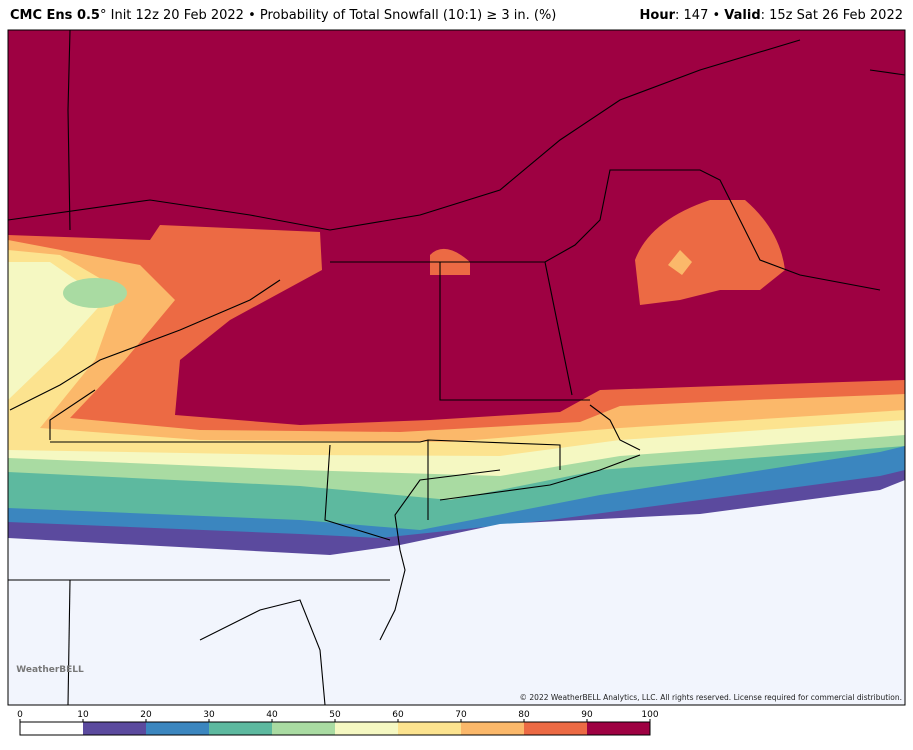 This screenshot has width=913, height=750. Describe the element at coordinates (700, 15) in the screenshot. I see `hour-value: : 147 •` at that location.